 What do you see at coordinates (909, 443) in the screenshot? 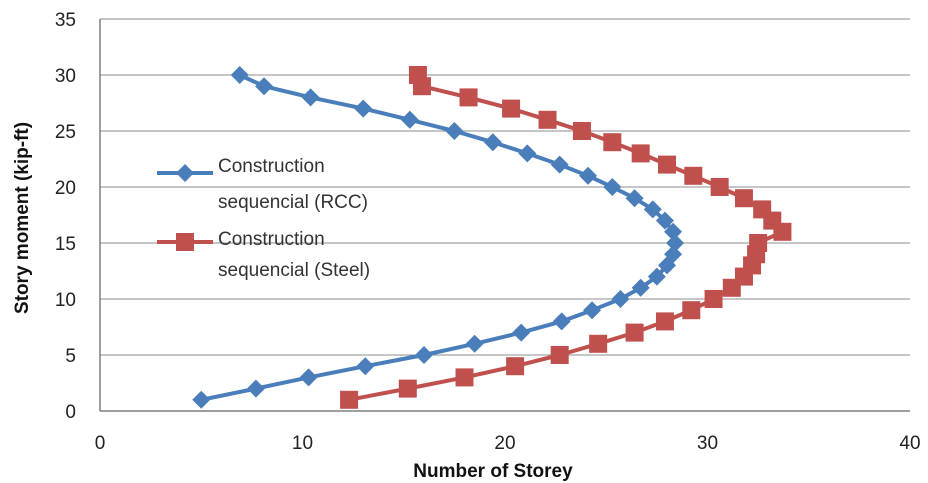
I see `x-tick-label: 40` at bounding box center [909, 443].